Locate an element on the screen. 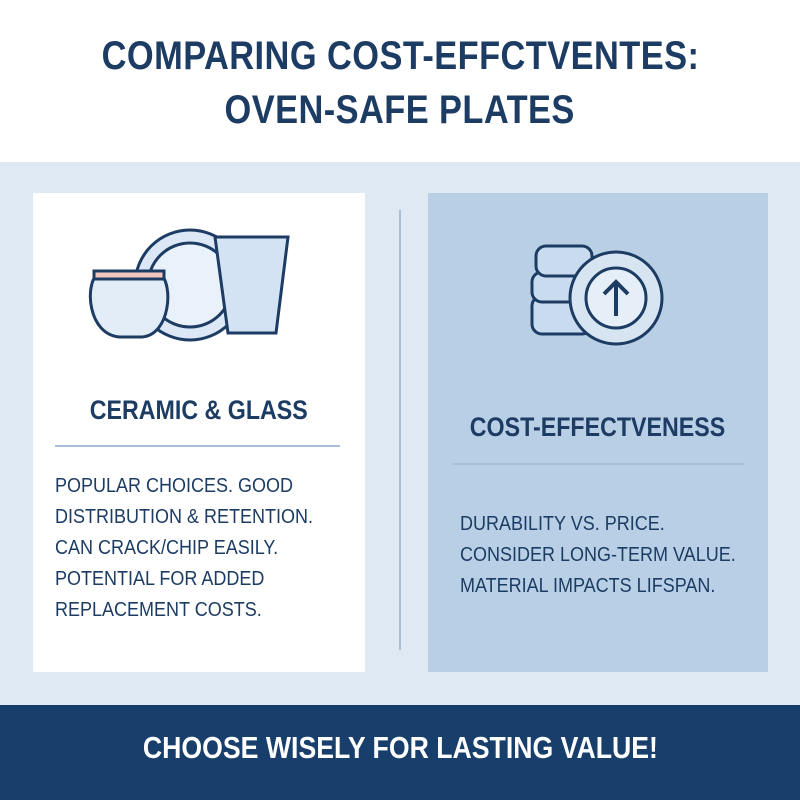 The image size is (800, 800). body-line: POTENTIAL FOR ADDED is located at coordinates (160, 579).